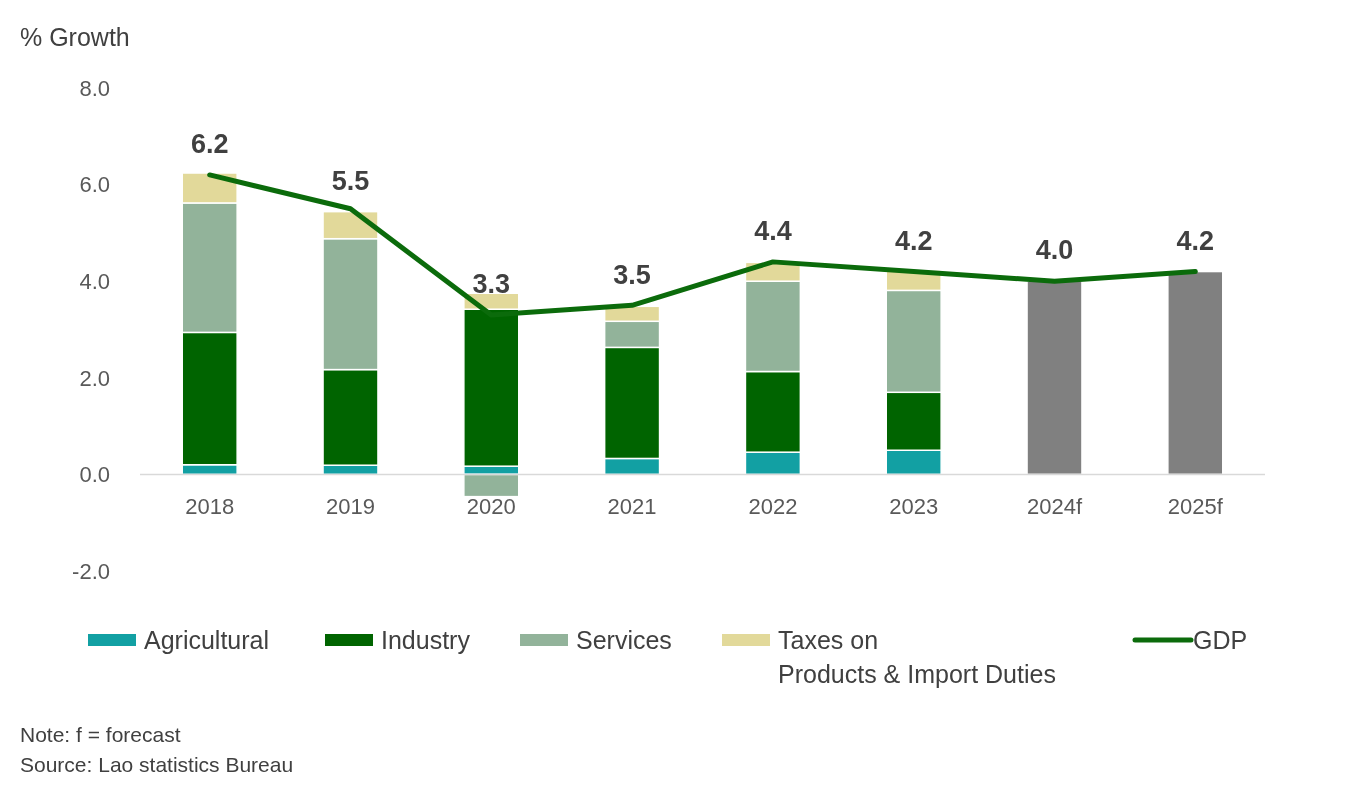 Image resolution: width=1347 pixels, height=808 pixels. I want to click on x-tick-label: 2024f, so click(1054, 507).